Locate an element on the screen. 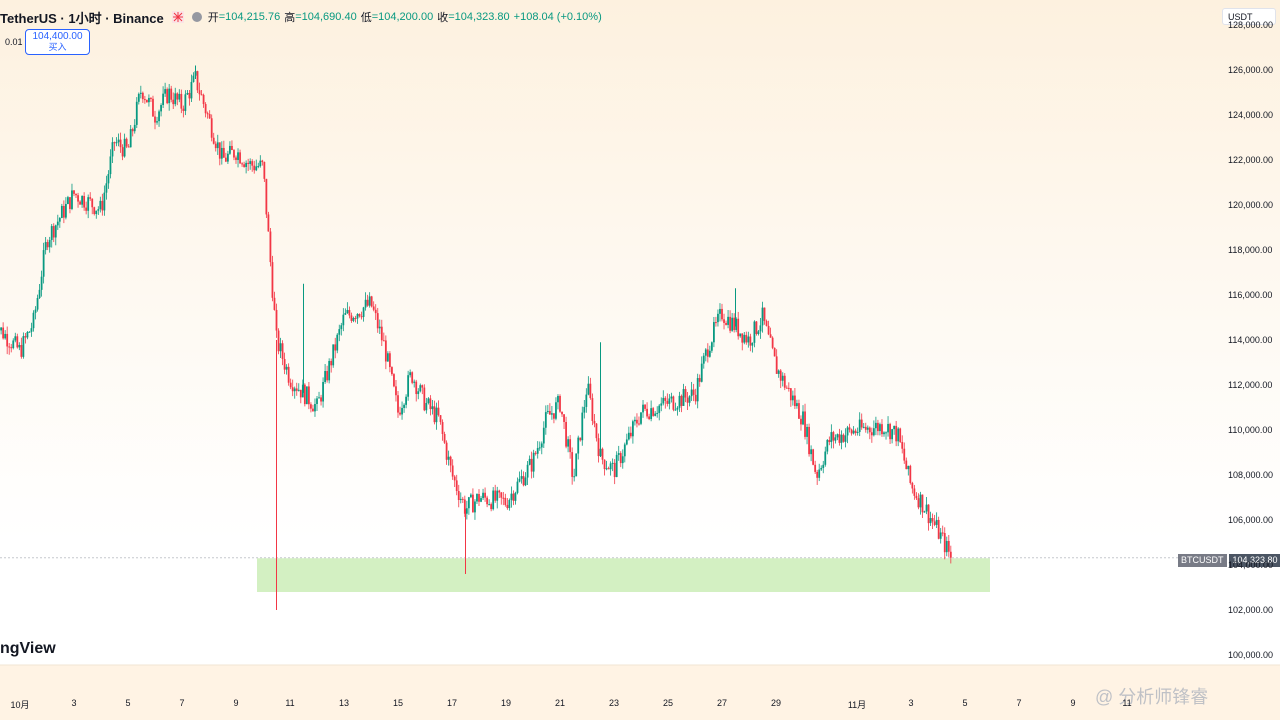 The width and height of the screenshot is (1280, 720). time-tick-label: 11 is located at coordinates (1127, 703).